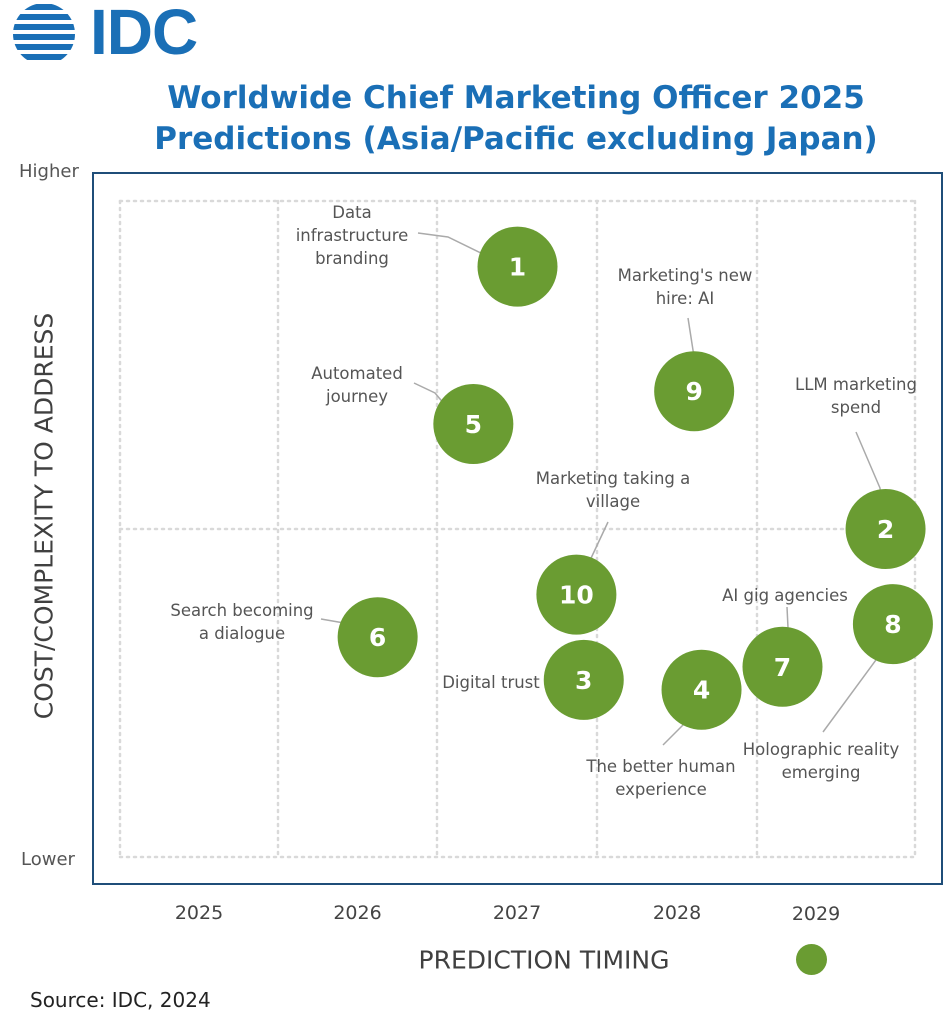 The image size is (944, 1028). I want to click on x-tick-layer: 2025 2026 2027 2028 2029, so click(507, 913).